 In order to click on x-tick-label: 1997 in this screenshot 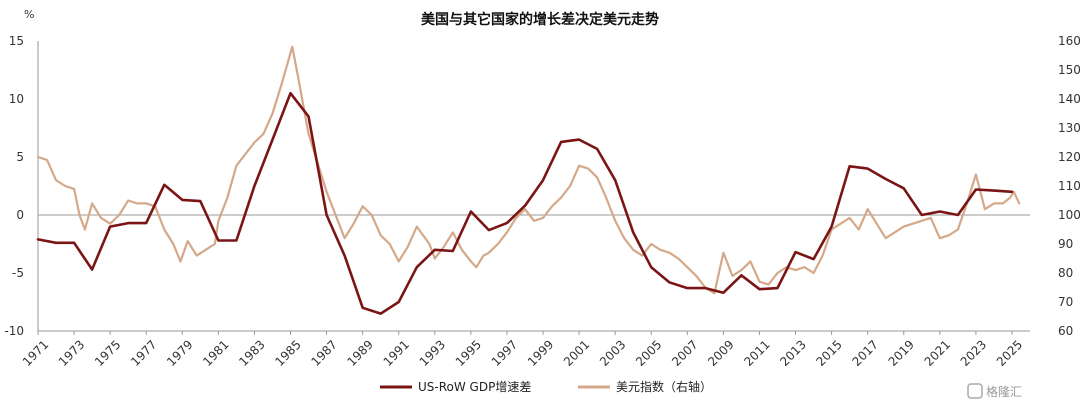, I will do `click(504, 352)`.